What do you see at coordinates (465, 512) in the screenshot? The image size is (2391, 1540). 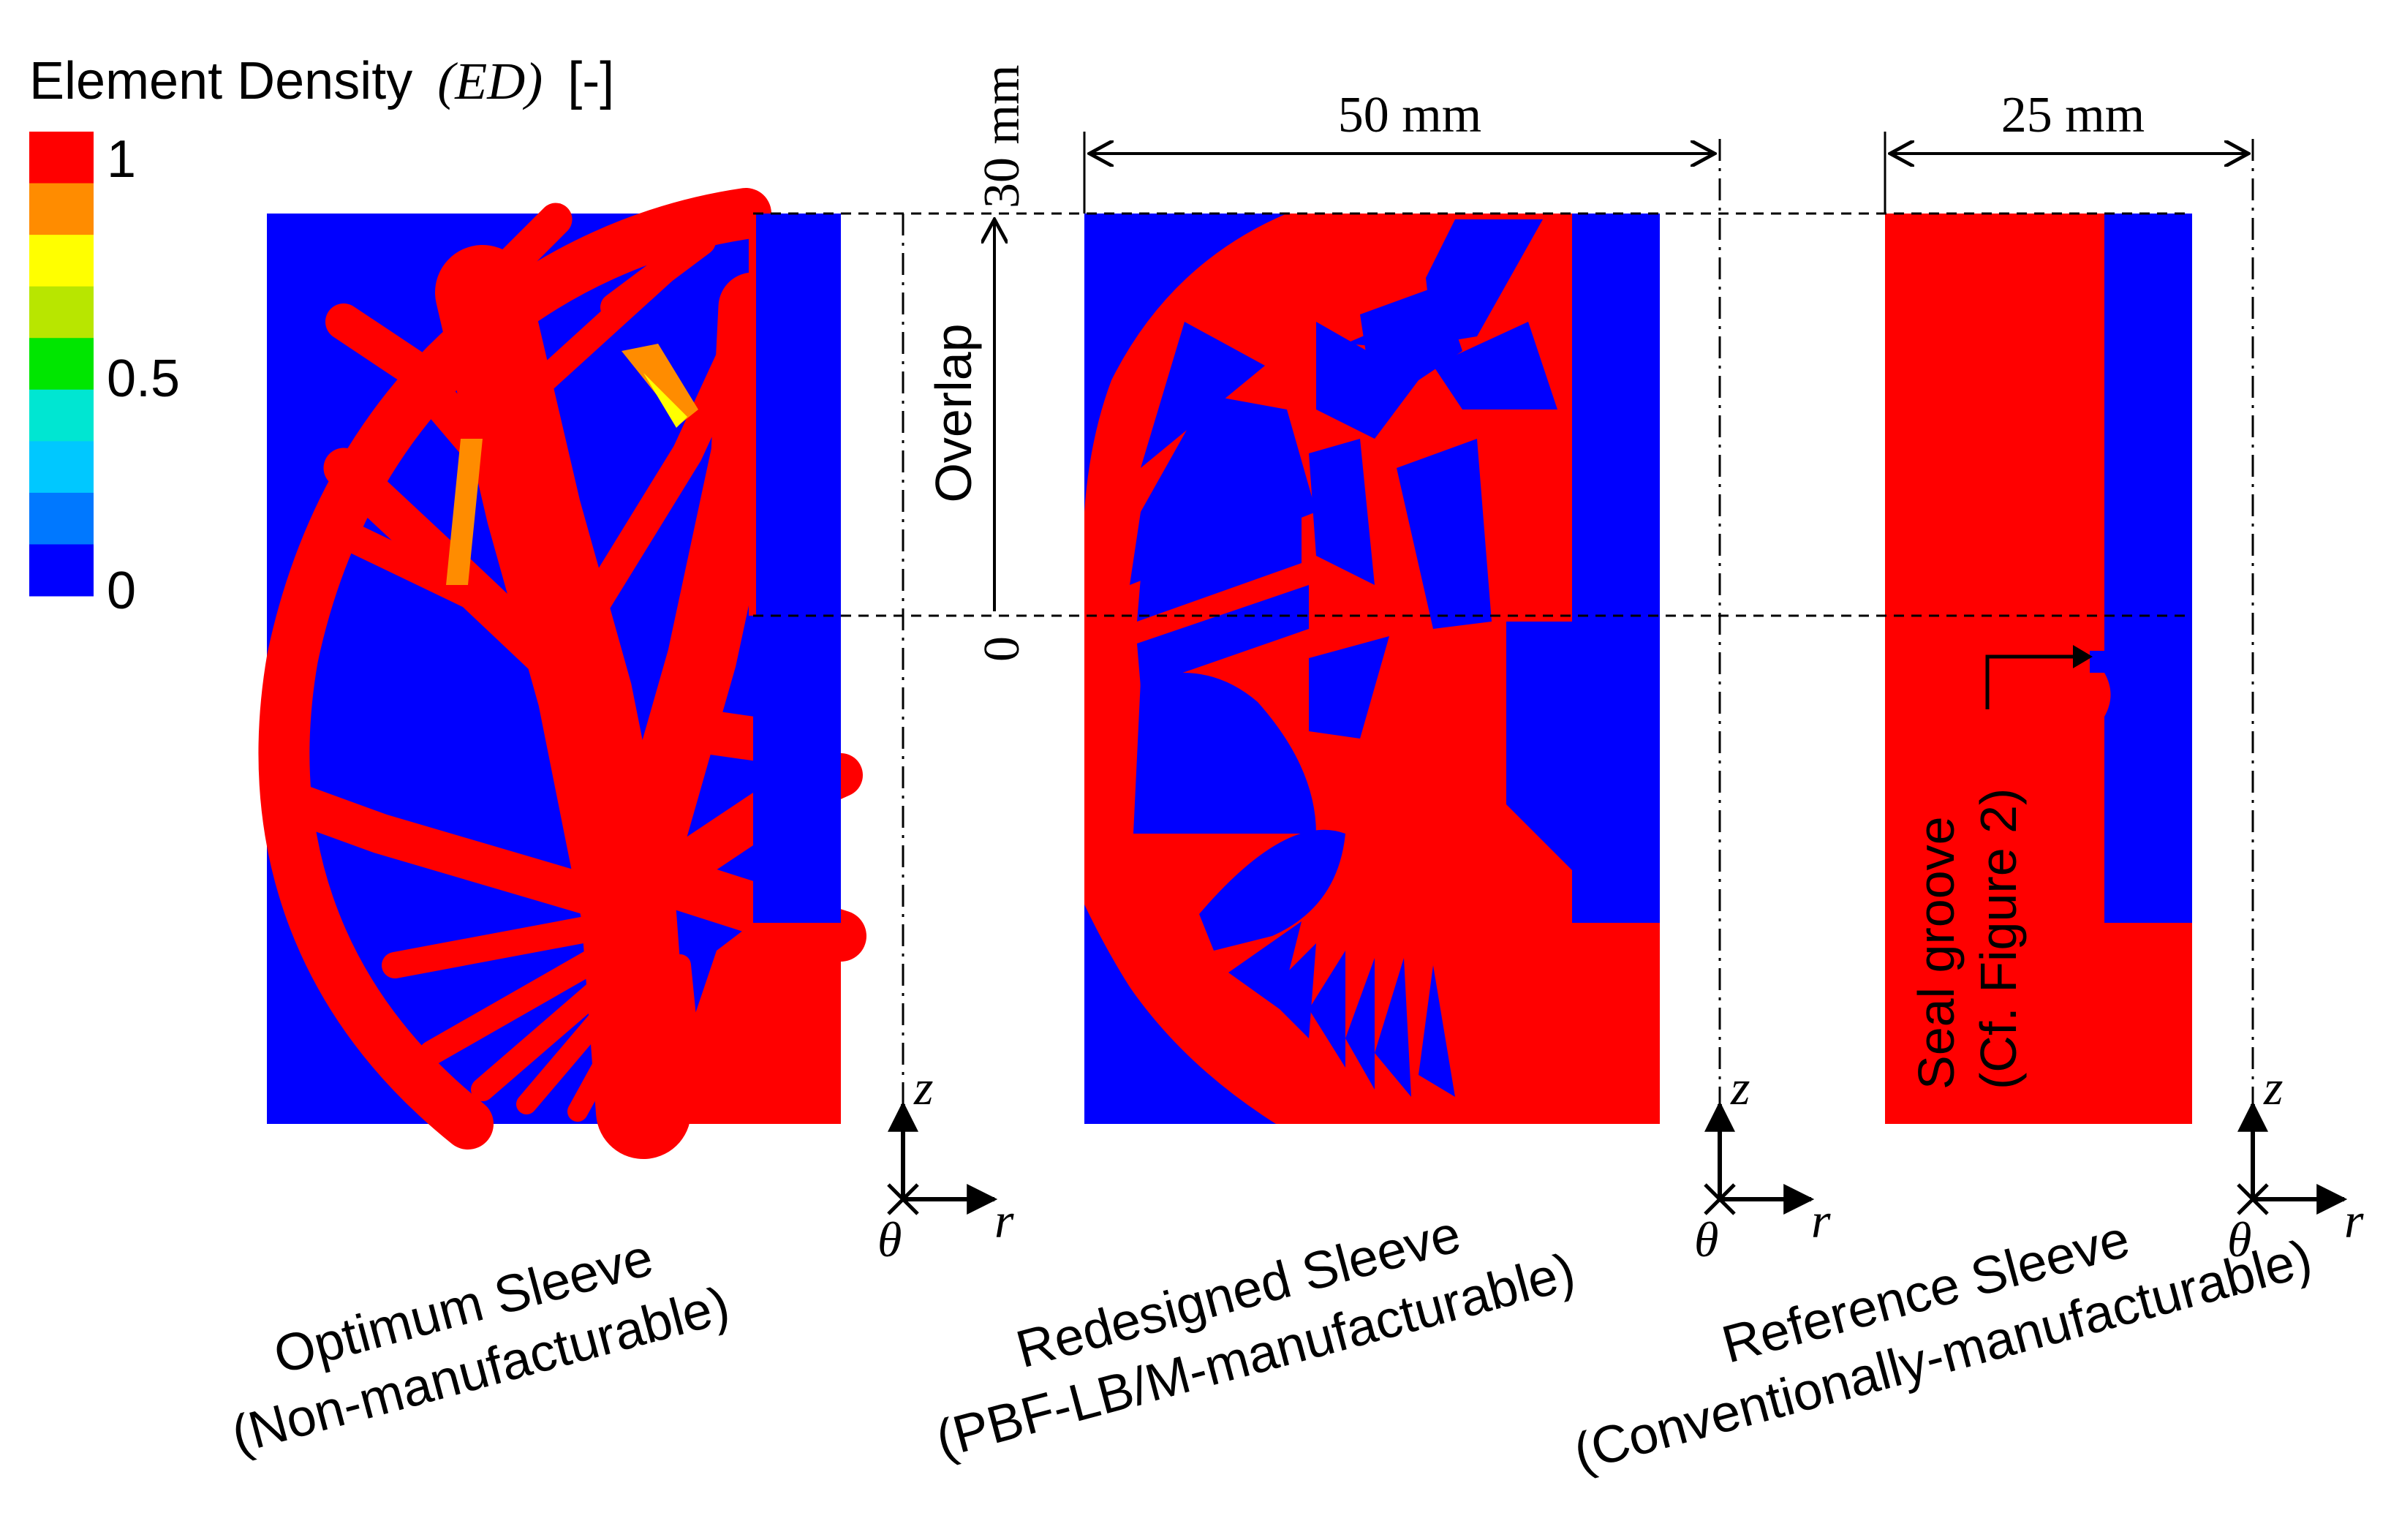 I see `optimum-intermediate-strip` at bounding box center [465, 512].